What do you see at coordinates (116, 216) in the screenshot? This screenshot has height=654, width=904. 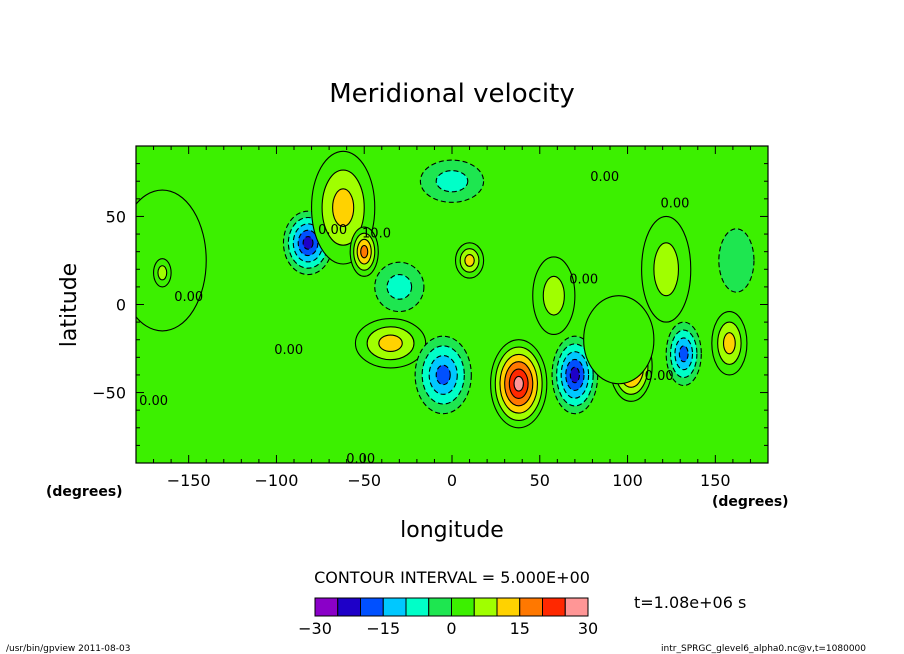 I see `y-tick-label: 50` at bounding box center [116, 216].